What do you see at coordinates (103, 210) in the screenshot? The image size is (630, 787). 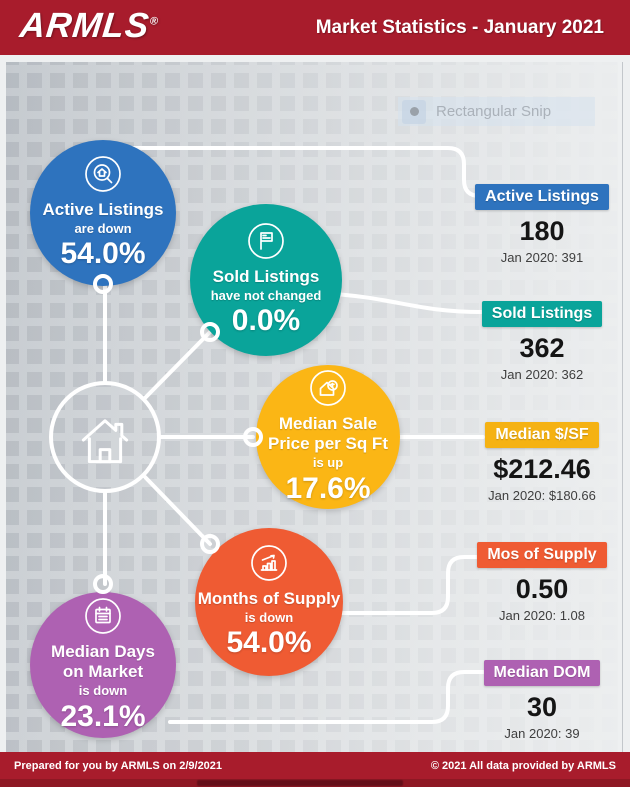 I see `bubble-title: Active Listings` at bounding box center [103, 210].